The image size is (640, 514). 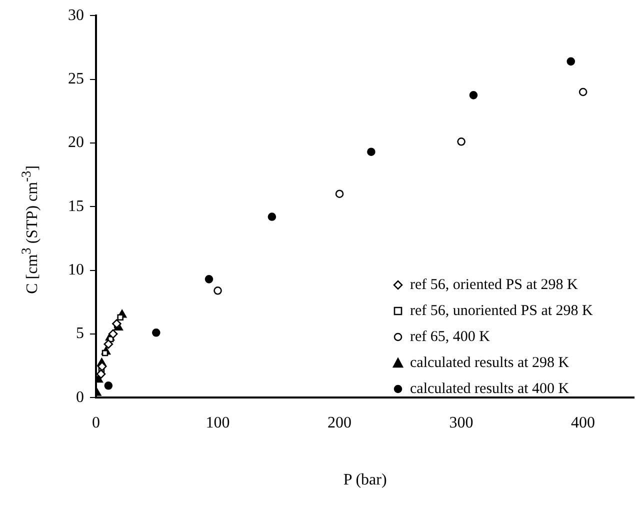 What do you see at coordinates (450, 337) in the screenshot?
I see `legend-label: ref 65, 400 K` at bounding box center [450, 337].